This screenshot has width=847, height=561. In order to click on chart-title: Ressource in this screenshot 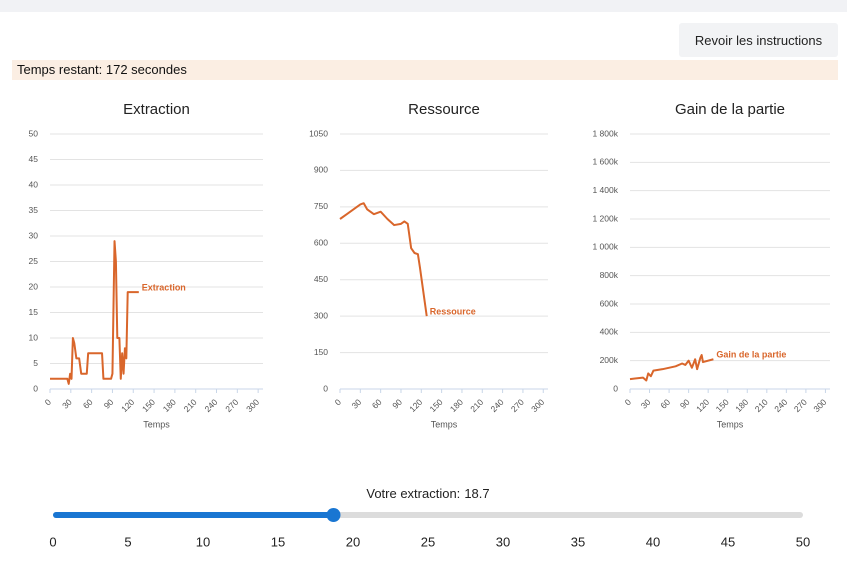, I will do `click(444, 109)`.